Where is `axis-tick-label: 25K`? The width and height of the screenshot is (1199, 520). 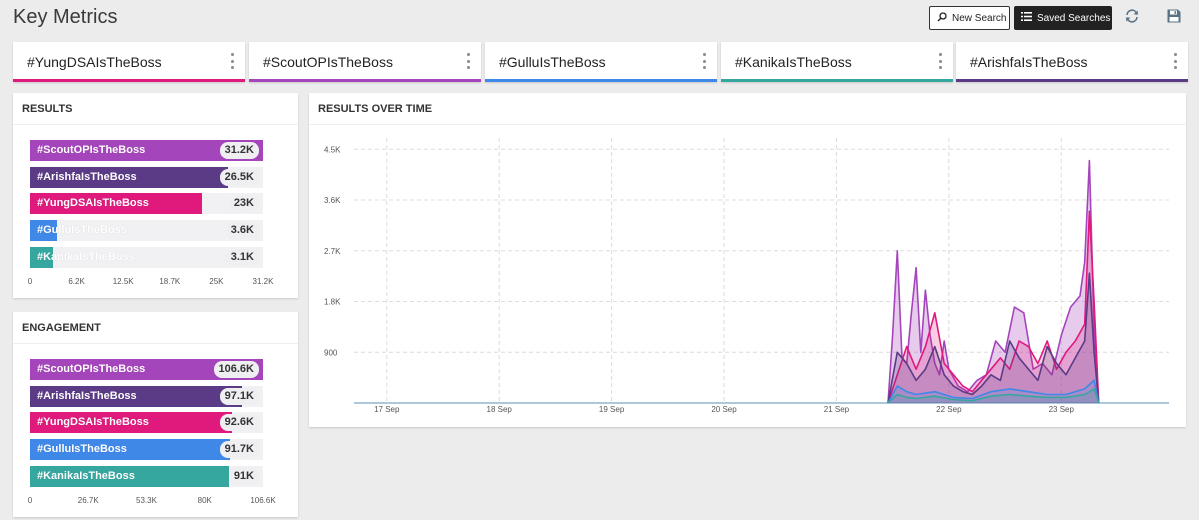 axis-tick-label: 25K is located at coordinates (216, 281).